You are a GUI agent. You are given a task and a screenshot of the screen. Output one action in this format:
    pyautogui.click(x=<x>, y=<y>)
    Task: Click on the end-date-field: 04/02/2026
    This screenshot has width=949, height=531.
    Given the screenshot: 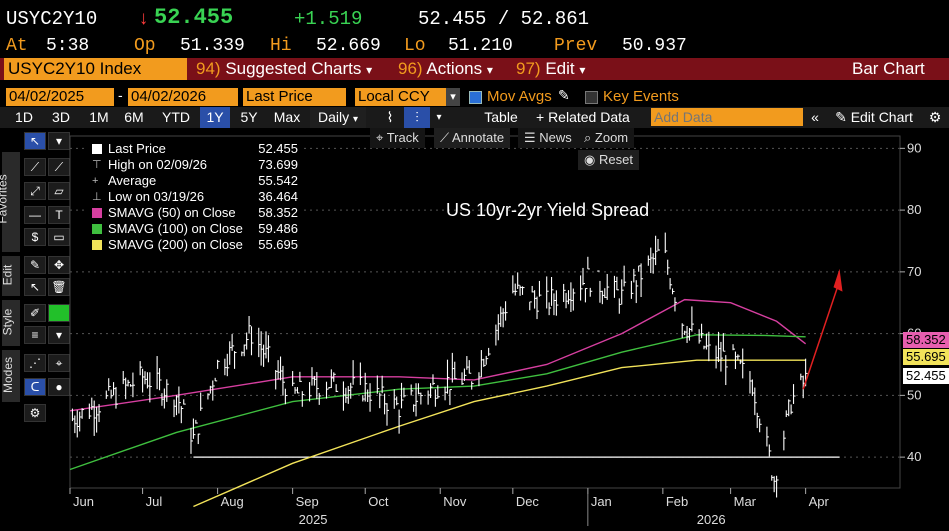 What is the action you would take?
    pyautogui.click(x=183, y=97)
    